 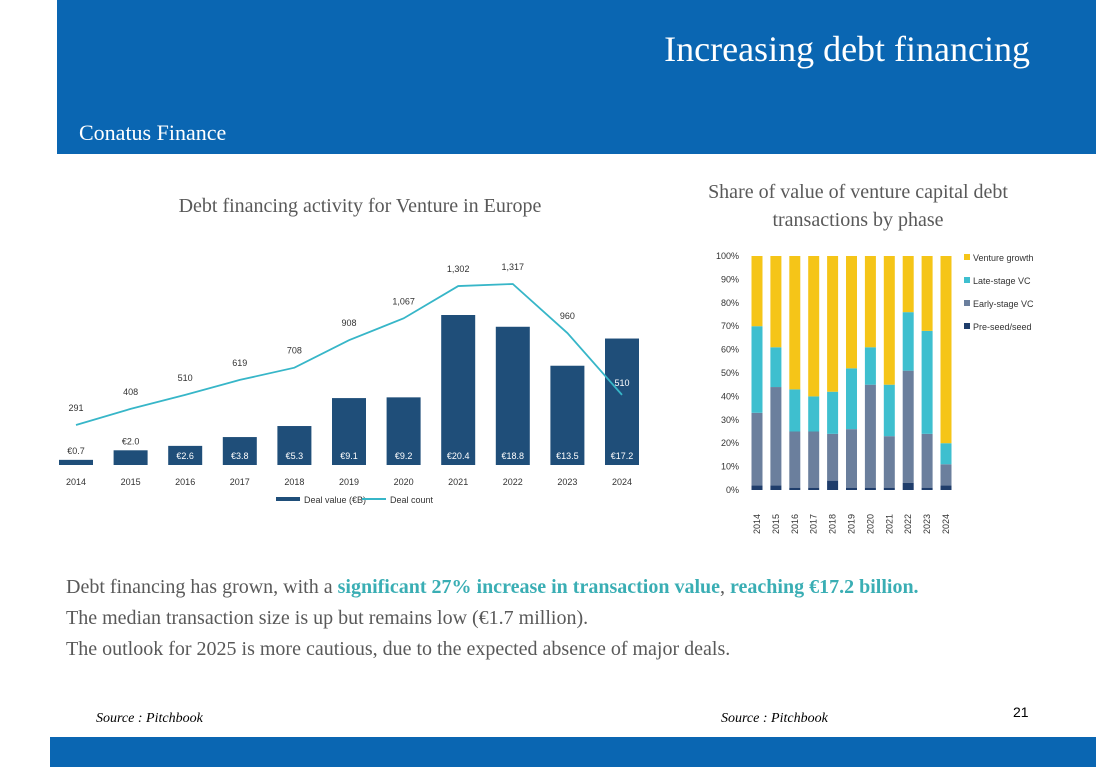 I want to click on bar-value-label: €18.8, so click(x=513, y=456).